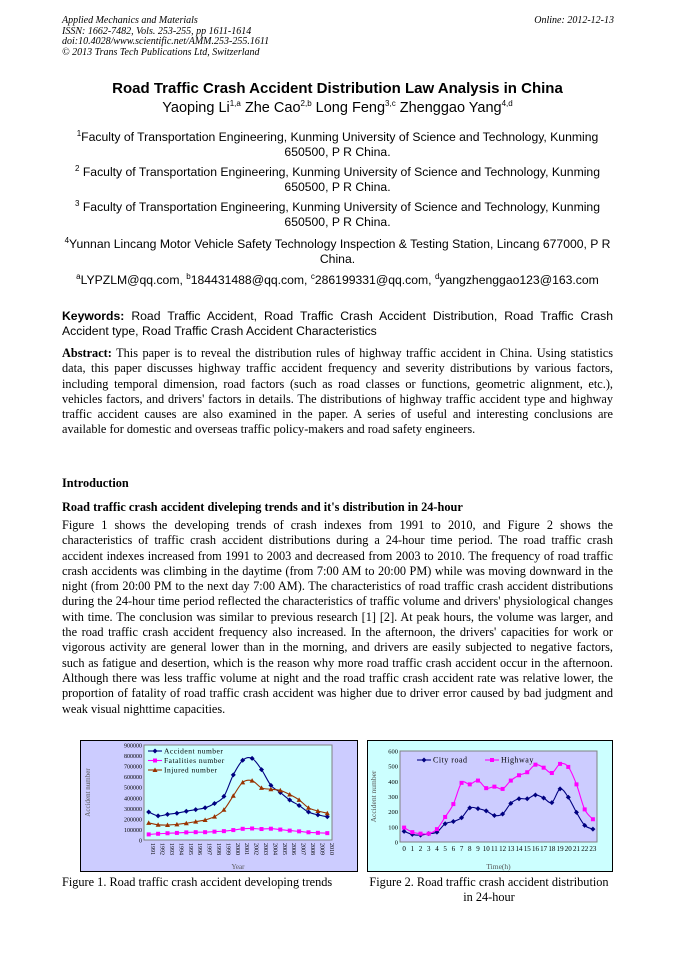 Image resolution: width=678 pixels, height=959 pixels. I want to click on x-tick-label: 17, so click(544, 849).